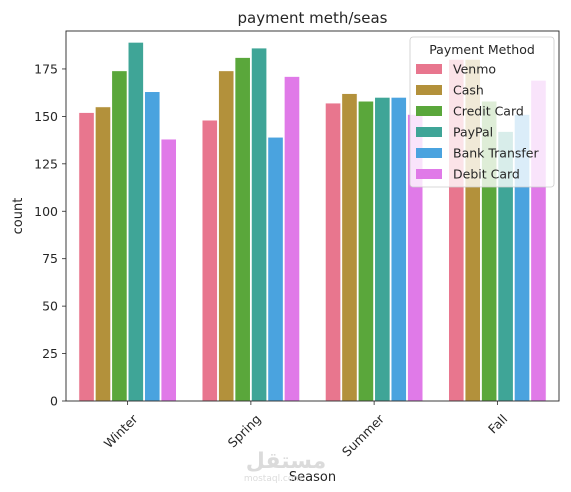  What do you see at coordinates (363, 435) in the screenshot?
I see `x-tick-label: Summer` at bounding box center [363, 435].